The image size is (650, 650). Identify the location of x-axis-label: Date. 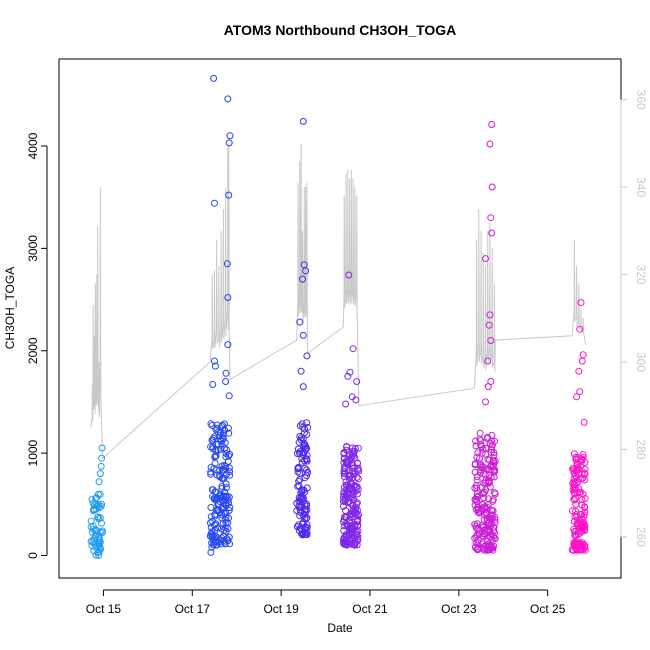
(340, 628).